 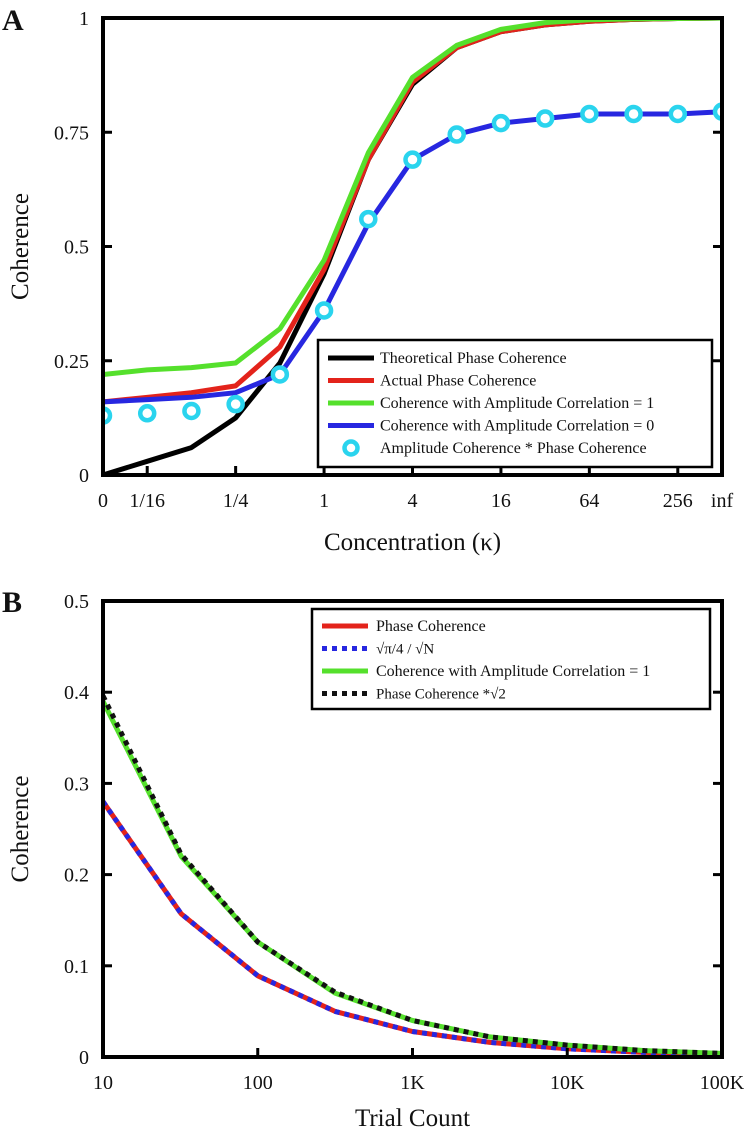 I want to click on x-tick-label: 10, so click(x=103, y=1083).